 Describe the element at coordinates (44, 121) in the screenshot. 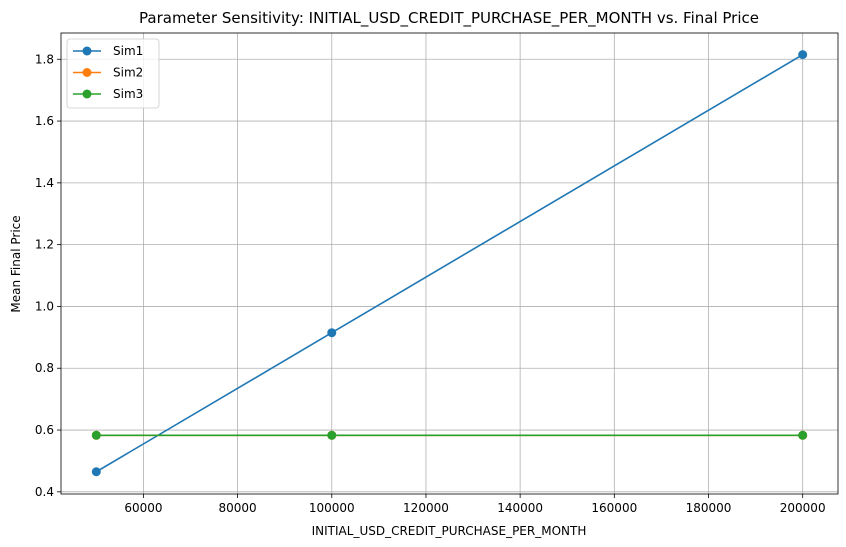

I see `y-tick-label: 1.6` at that location.